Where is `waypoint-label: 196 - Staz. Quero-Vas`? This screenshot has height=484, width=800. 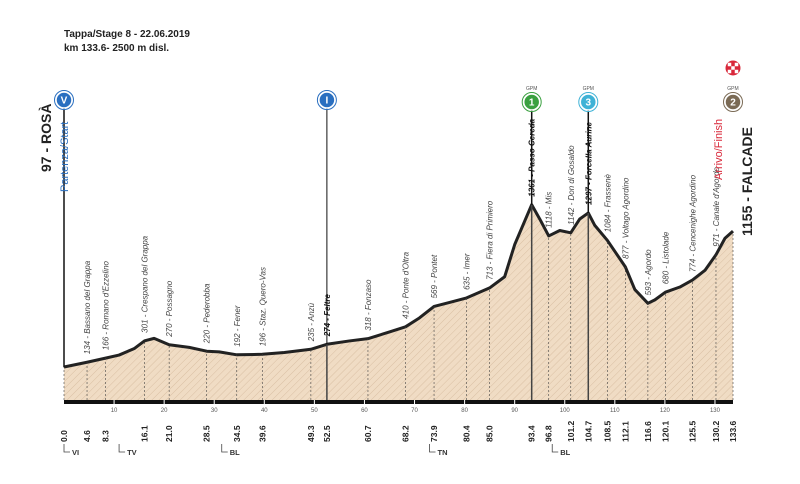
waypoint-label: 196 - Staz. Quero-Vas is located at coordinates (262, 306).